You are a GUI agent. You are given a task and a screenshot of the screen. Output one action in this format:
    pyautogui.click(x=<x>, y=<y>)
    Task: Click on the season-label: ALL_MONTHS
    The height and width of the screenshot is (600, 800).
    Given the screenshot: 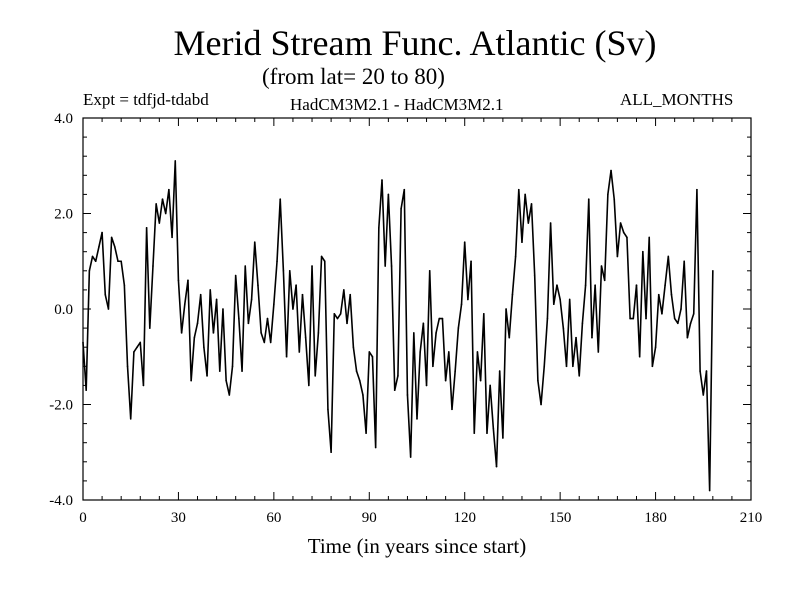 What is the action you would take?
    pyautogui.click(x=677, y=99)
    